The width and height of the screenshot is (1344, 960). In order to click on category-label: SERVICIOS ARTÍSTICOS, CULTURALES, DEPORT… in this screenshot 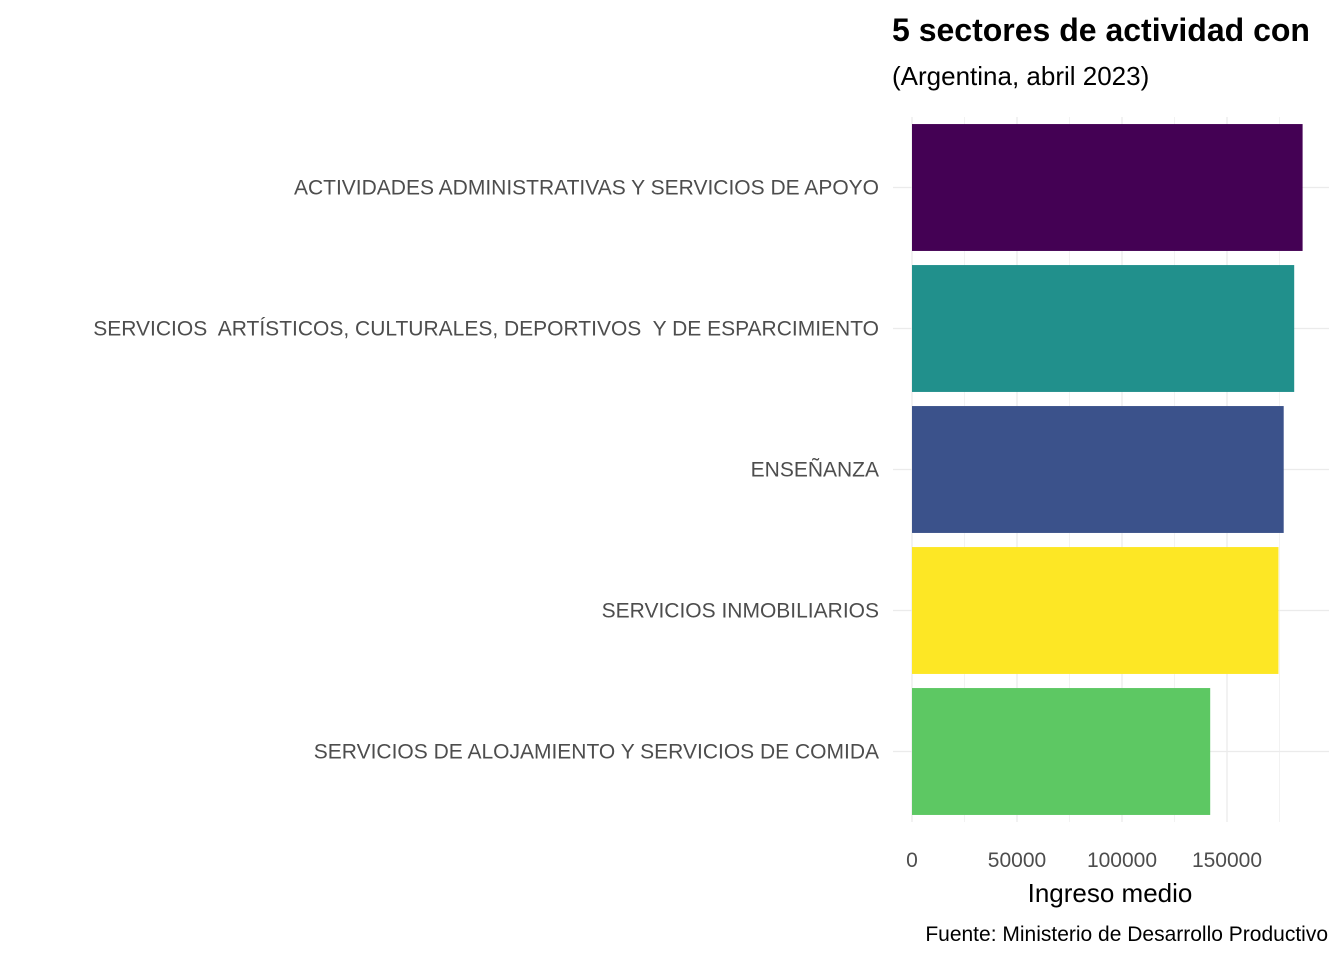, I will do `click(486, 329)`.